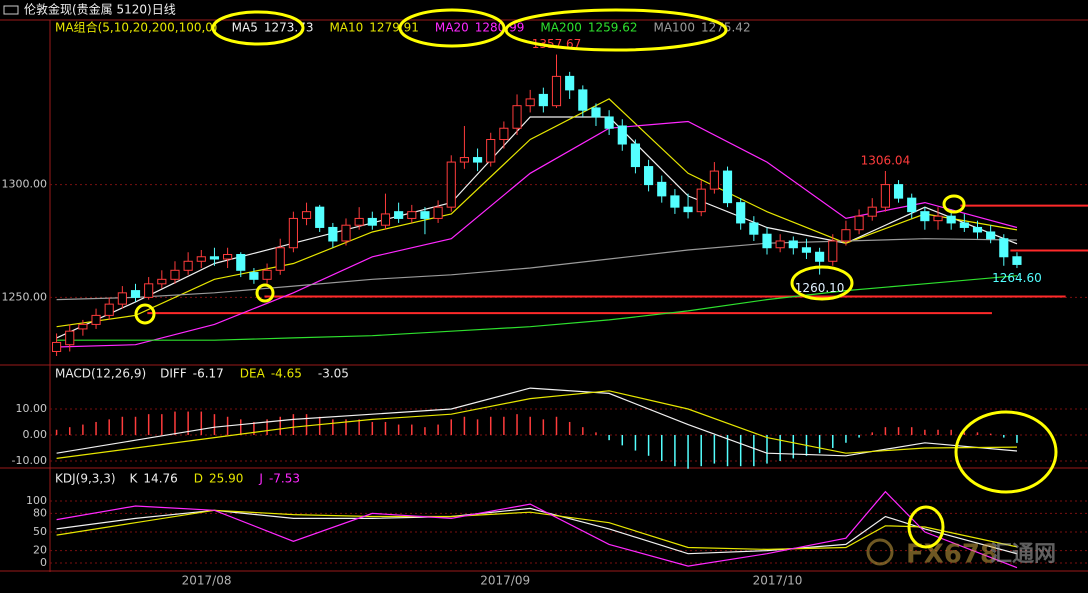 This screenshot has width=1088, height=593. I want to click on line-d, so click(537, 530).